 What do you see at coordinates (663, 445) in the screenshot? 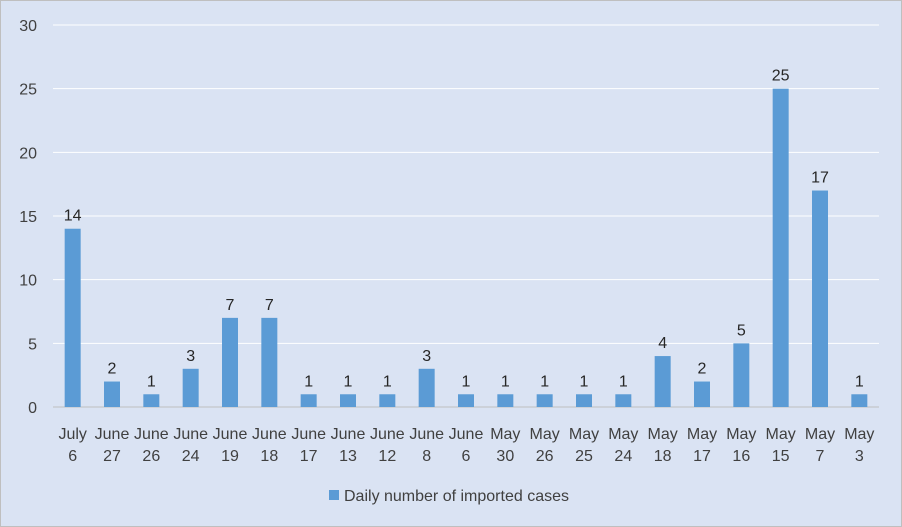
I see `x-tick-label: May 18` at bounding box center [663, 445].